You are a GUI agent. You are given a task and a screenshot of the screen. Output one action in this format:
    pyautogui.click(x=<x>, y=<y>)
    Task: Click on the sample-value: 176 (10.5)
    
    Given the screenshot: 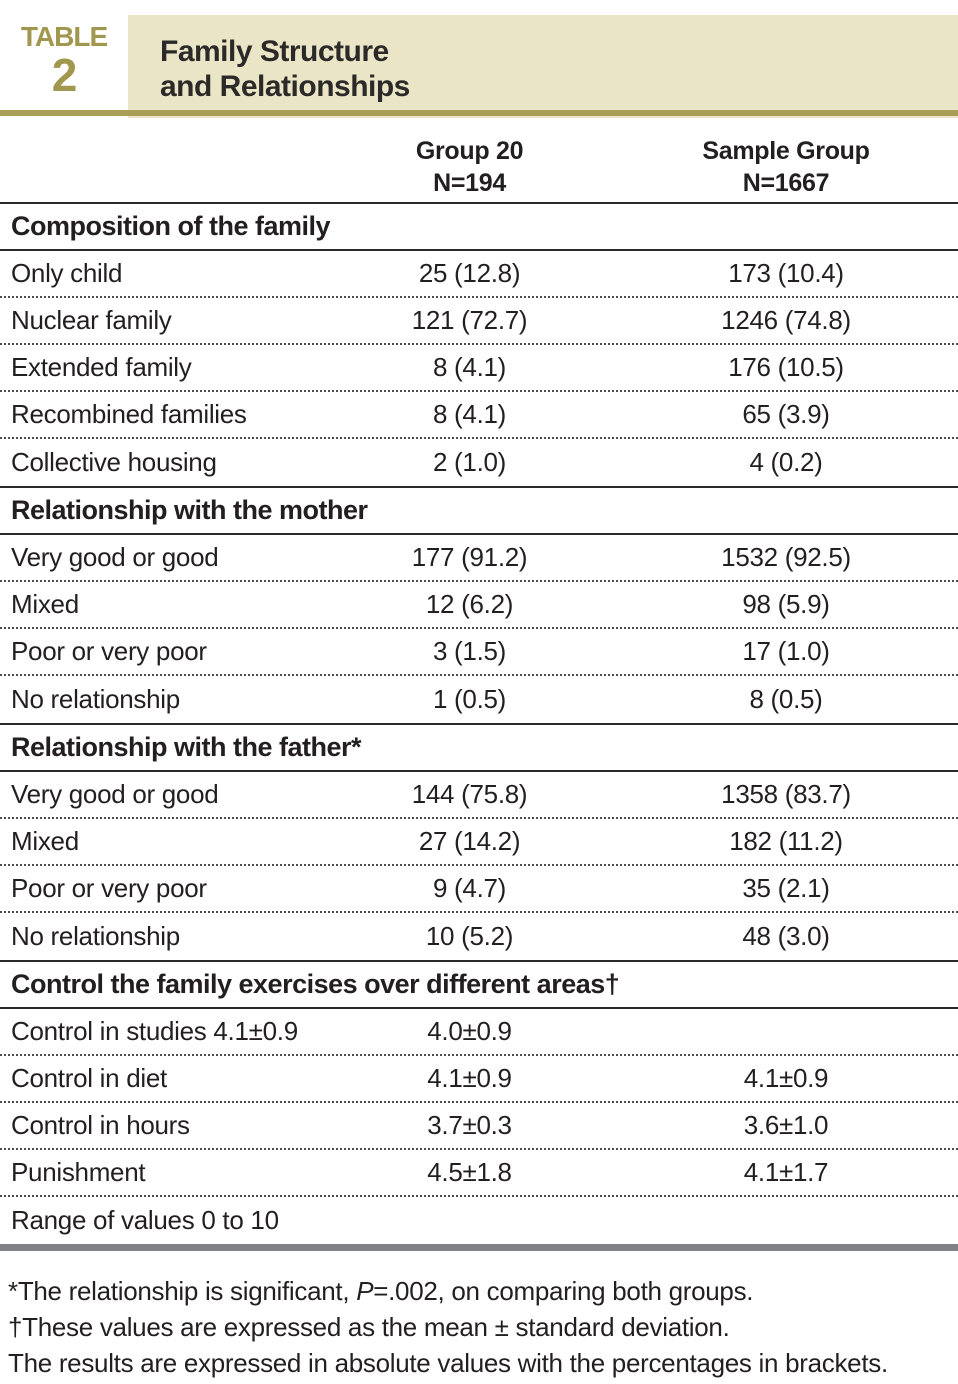 What is the action you would take?
    pyautogui.click(x=786, y=367)
    